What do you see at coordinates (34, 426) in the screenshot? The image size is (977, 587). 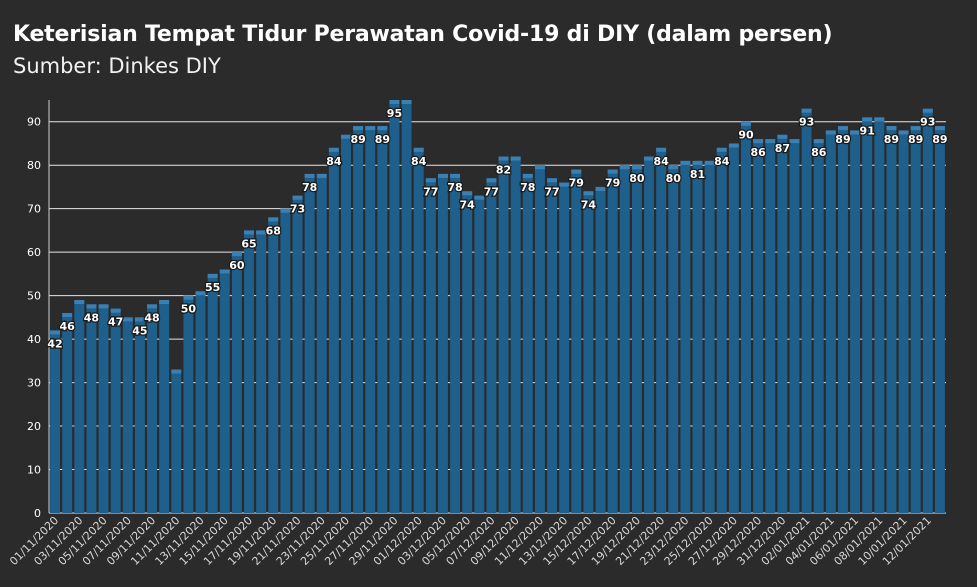 I see `y-tick-label: 20` at bounding box center [34, 426].